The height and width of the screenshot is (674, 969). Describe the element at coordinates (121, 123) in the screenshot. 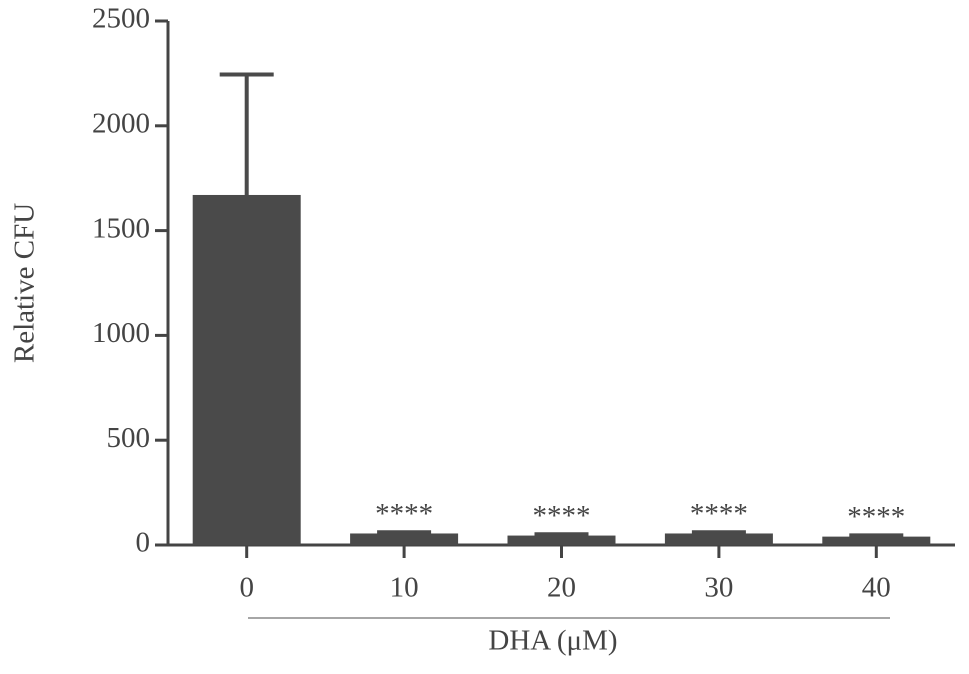

I see `y-tick-label: 2000` at that location.